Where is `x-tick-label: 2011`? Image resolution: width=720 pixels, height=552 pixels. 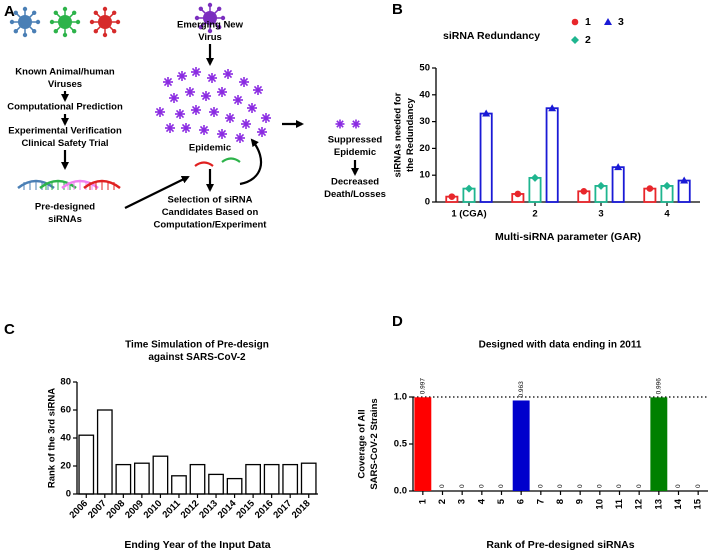
x-tick-label: 2011 is located at coordinates (171, 509).